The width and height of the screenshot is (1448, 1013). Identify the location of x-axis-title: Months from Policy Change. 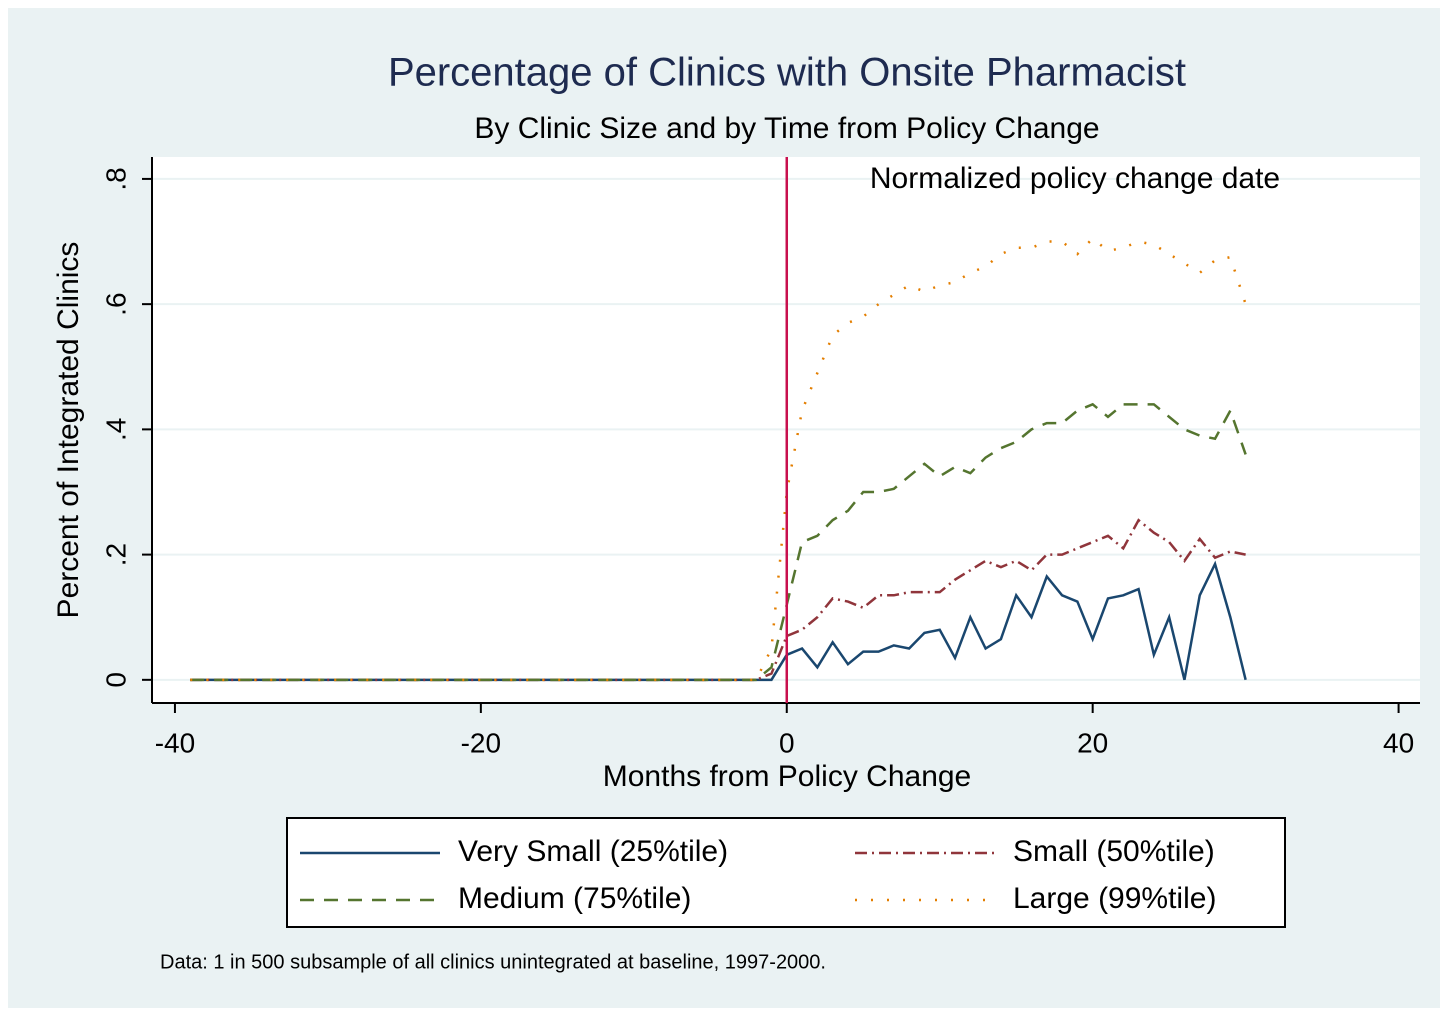
(787, 776).